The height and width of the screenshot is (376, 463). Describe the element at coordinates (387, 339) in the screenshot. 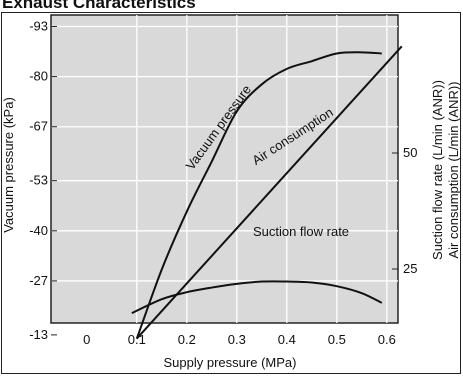

I see `x-tick-label: 0.6` at that location.